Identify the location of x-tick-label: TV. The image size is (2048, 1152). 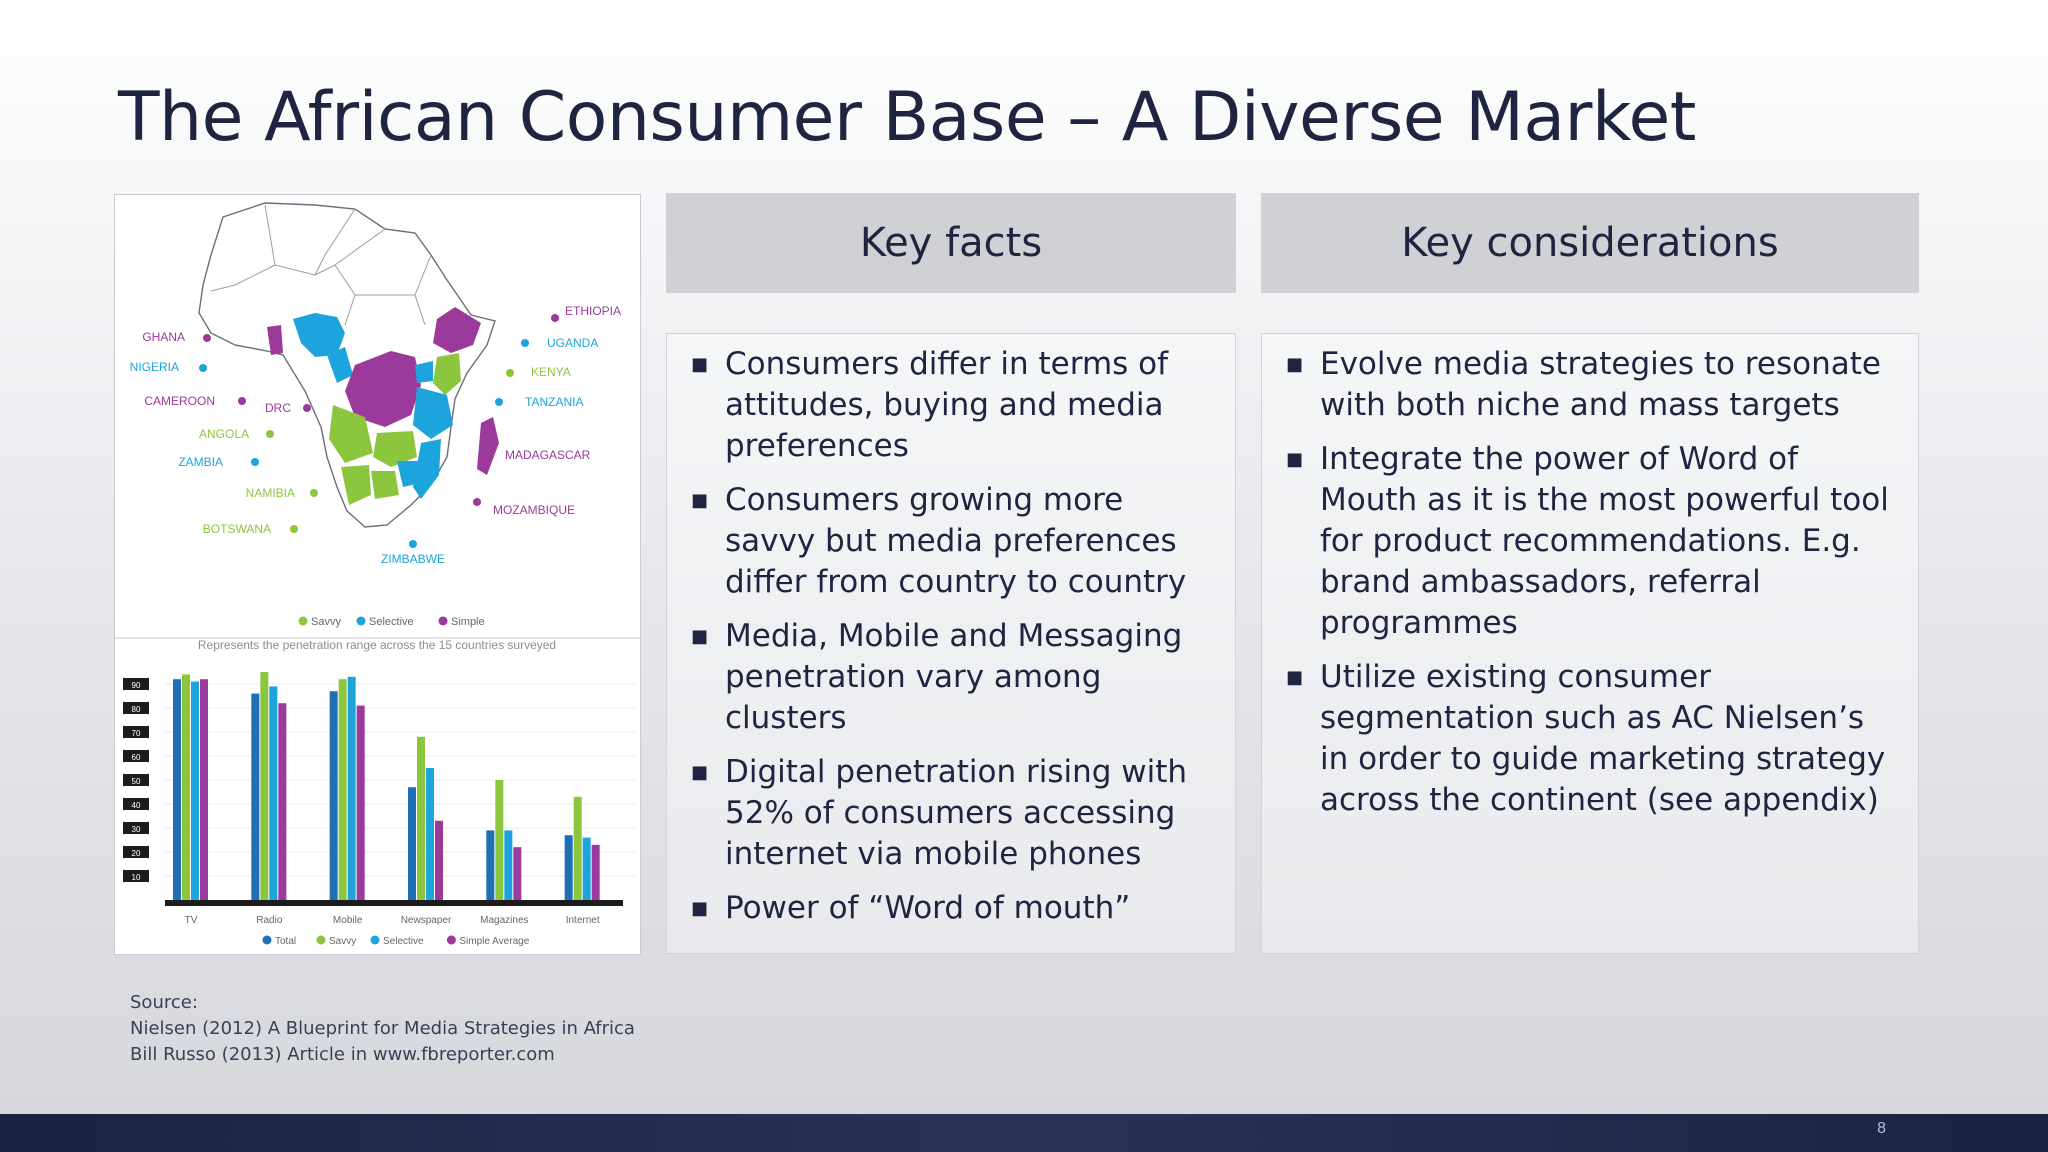
(191, 920).